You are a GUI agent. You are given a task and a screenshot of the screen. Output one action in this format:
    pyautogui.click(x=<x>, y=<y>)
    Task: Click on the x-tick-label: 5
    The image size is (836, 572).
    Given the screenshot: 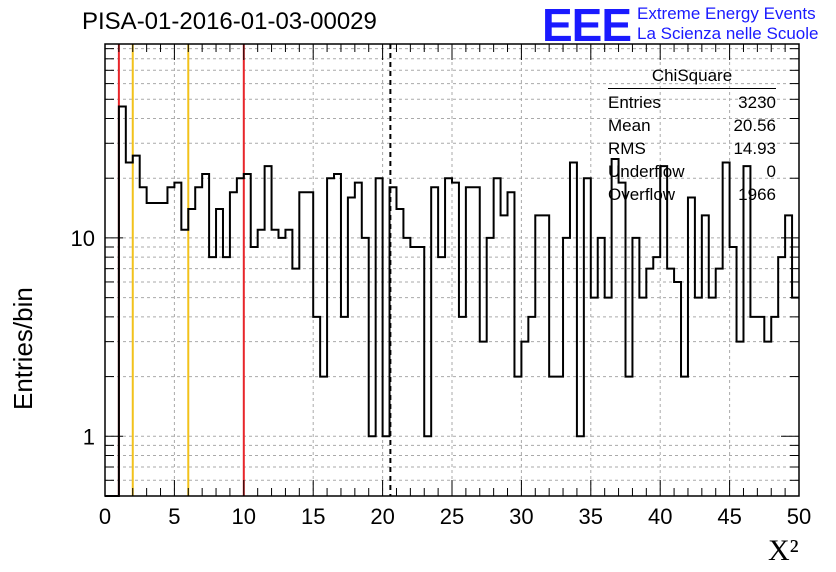 What is the action you would take?
    pyautogui.click(x=174, y=516)
    